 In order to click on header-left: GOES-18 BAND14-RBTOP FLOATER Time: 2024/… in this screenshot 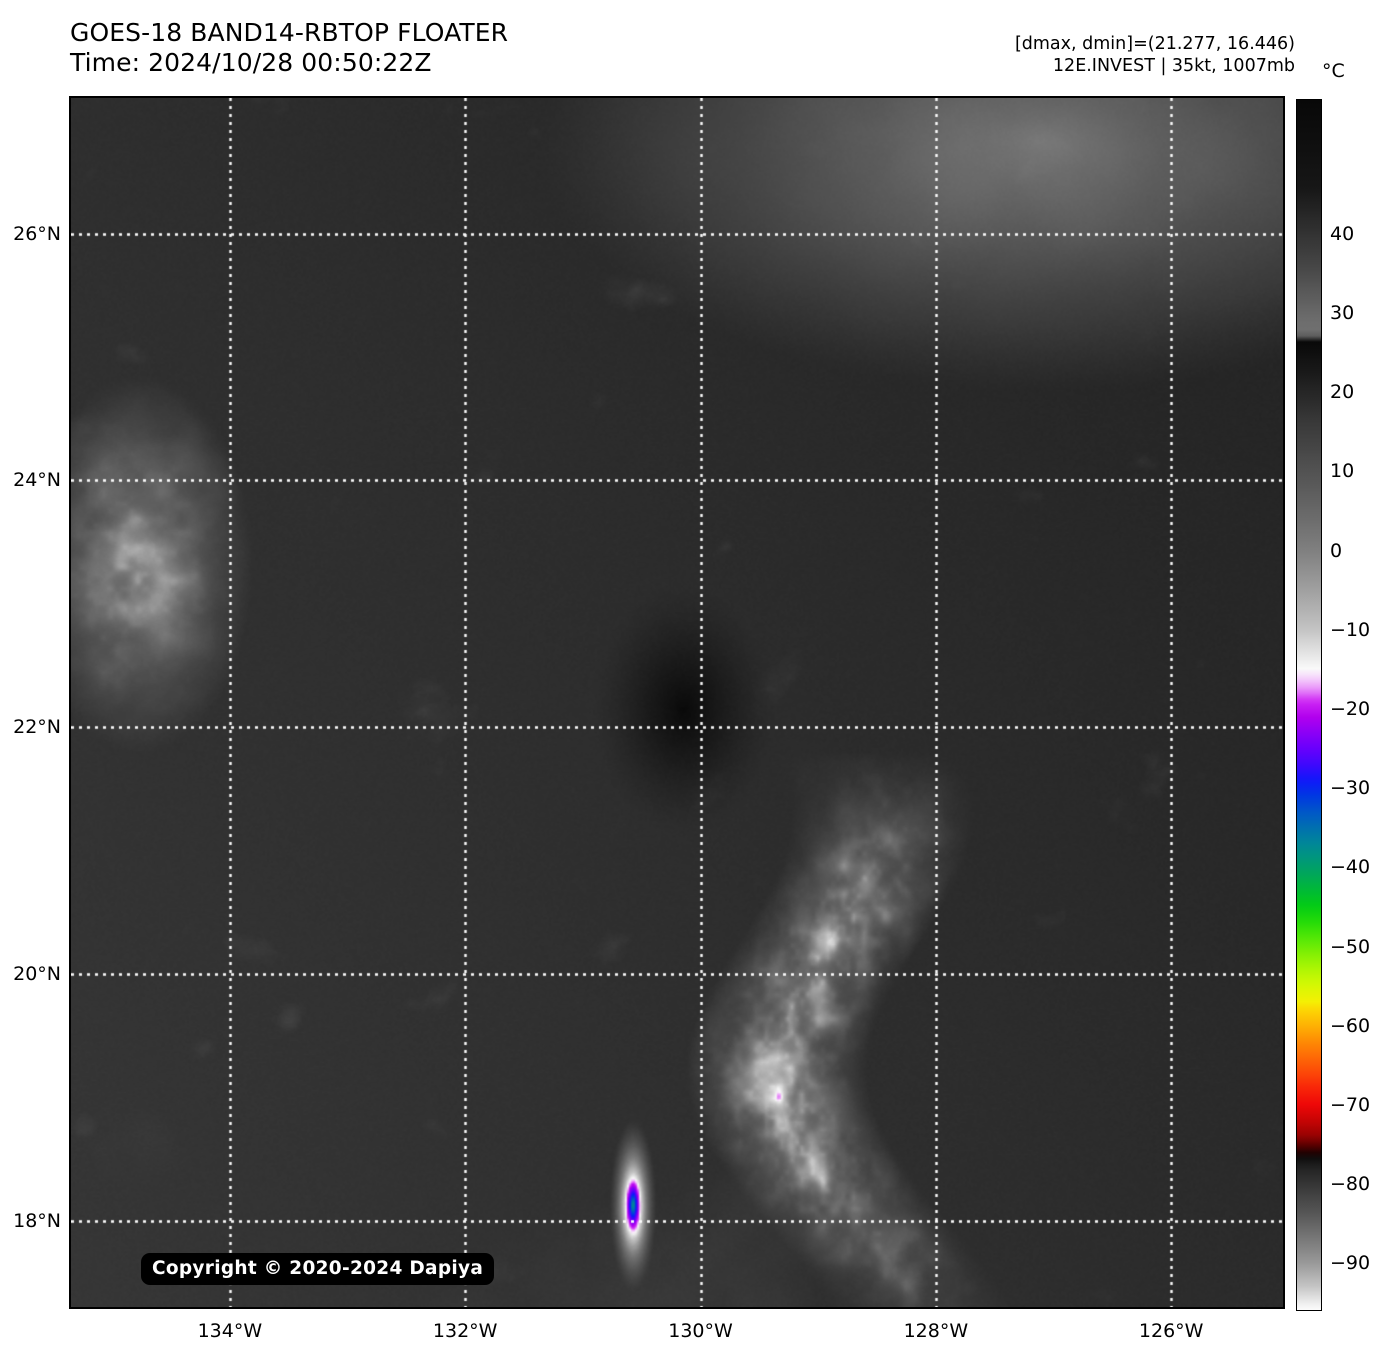, I will do `click(289, 48)`.